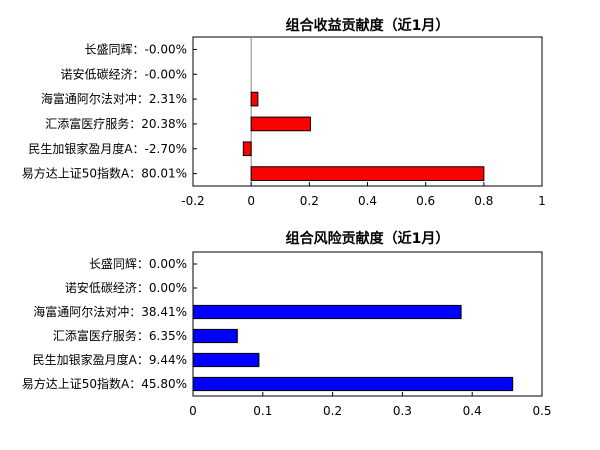  What do you see at coordinates (251, 201) in the screenshot?
I see `chart0-xtick-label: 0` at bounding box center [251, 201].